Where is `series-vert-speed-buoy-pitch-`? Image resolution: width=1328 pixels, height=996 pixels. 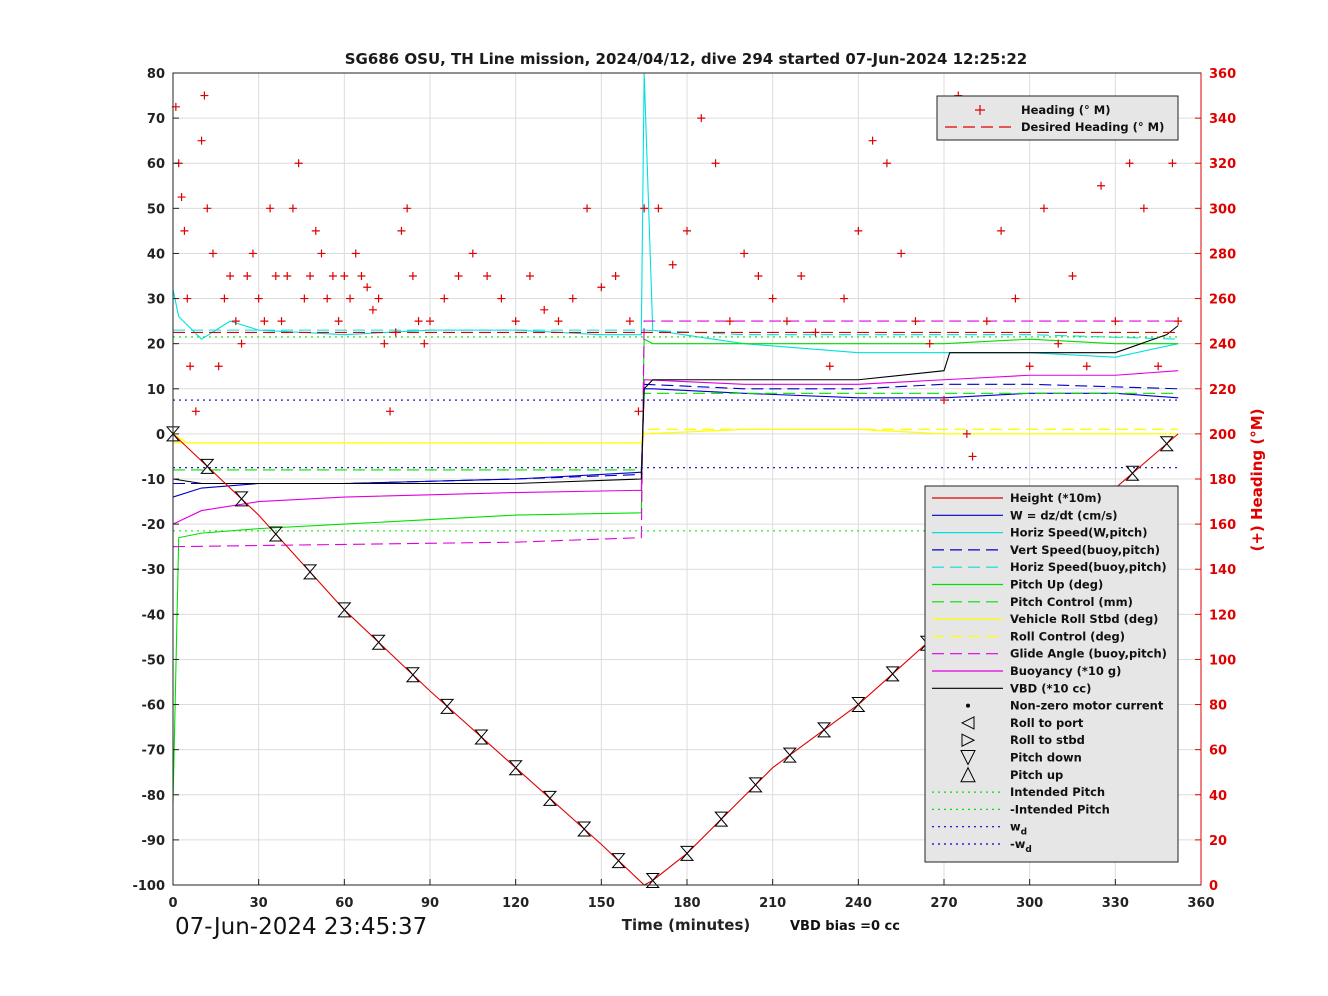
series-vert-speed-buoy-pitch- is located at coordinates (676, 434).